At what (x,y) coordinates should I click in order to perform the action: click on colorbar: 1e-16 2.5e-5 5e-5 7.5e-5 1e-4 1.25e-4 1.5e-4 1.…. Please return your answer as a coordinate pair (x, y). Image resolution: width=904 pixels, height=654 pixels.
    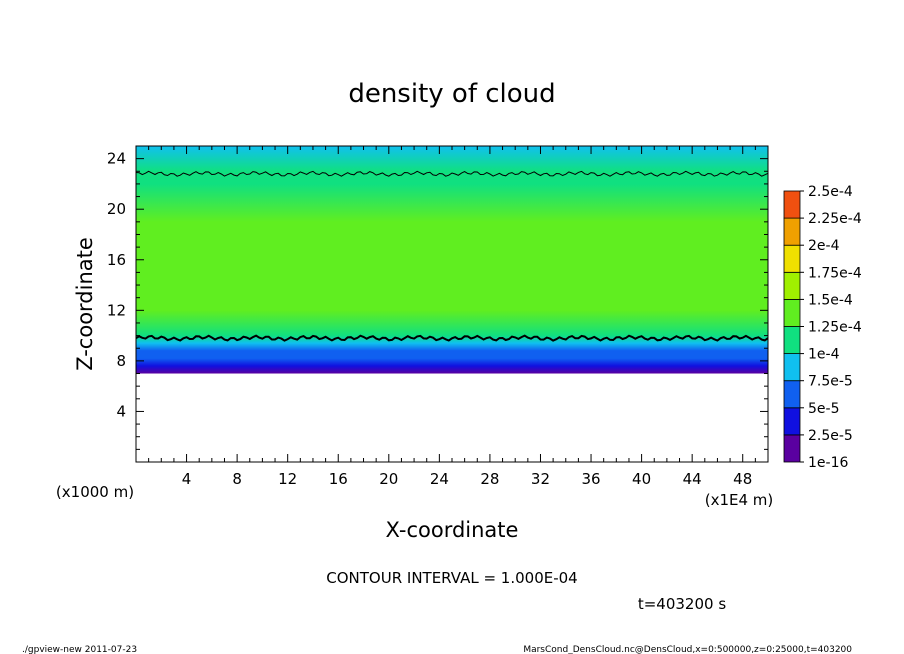
    Looking at the image, I should click on (822, 327).